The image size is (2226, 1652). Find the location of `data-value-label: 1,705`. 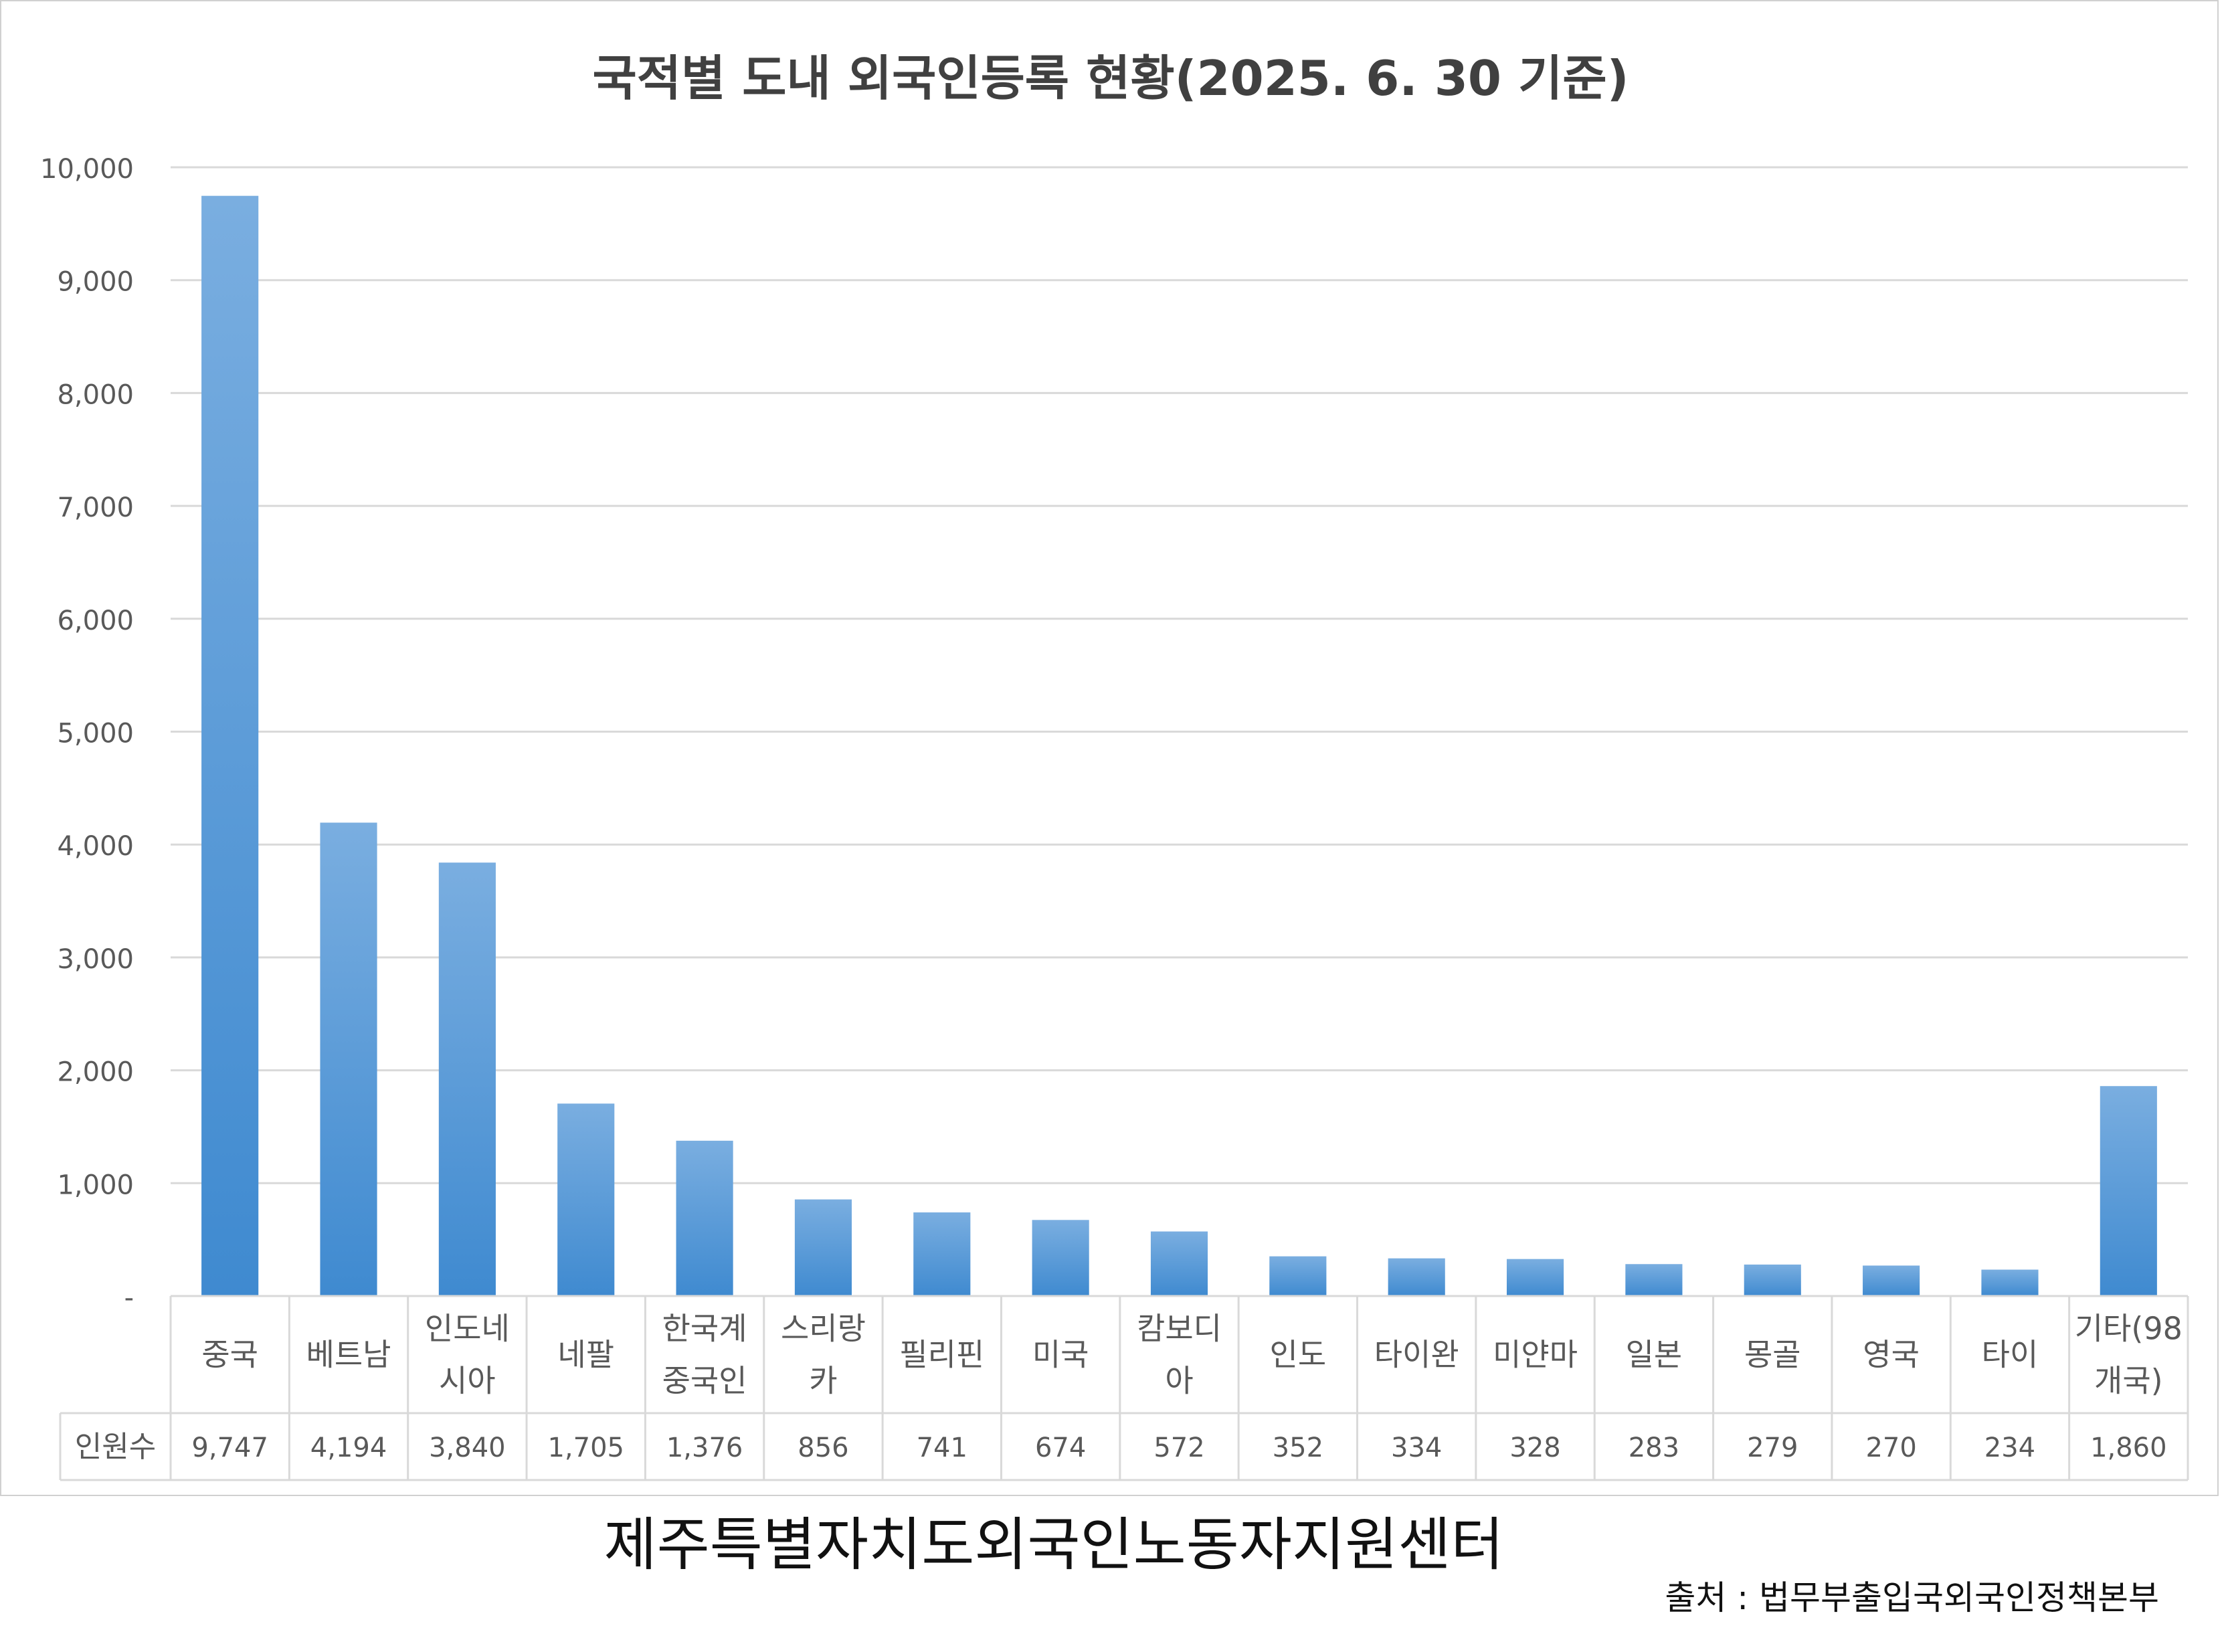

data-value-label: 1,705 is located at coordinates (585, 1448).